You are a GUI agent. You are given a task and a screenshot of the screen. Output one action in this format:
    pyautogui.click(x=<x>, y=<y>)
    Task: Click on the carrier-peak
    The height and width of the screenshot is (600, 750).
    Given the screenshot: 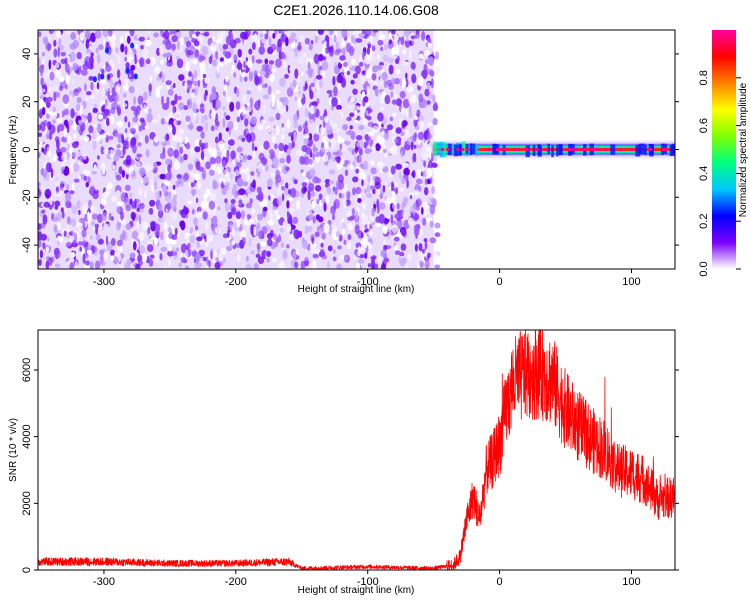 What is the action you would take?
    pyautogui.click(x=489, y=149)
    